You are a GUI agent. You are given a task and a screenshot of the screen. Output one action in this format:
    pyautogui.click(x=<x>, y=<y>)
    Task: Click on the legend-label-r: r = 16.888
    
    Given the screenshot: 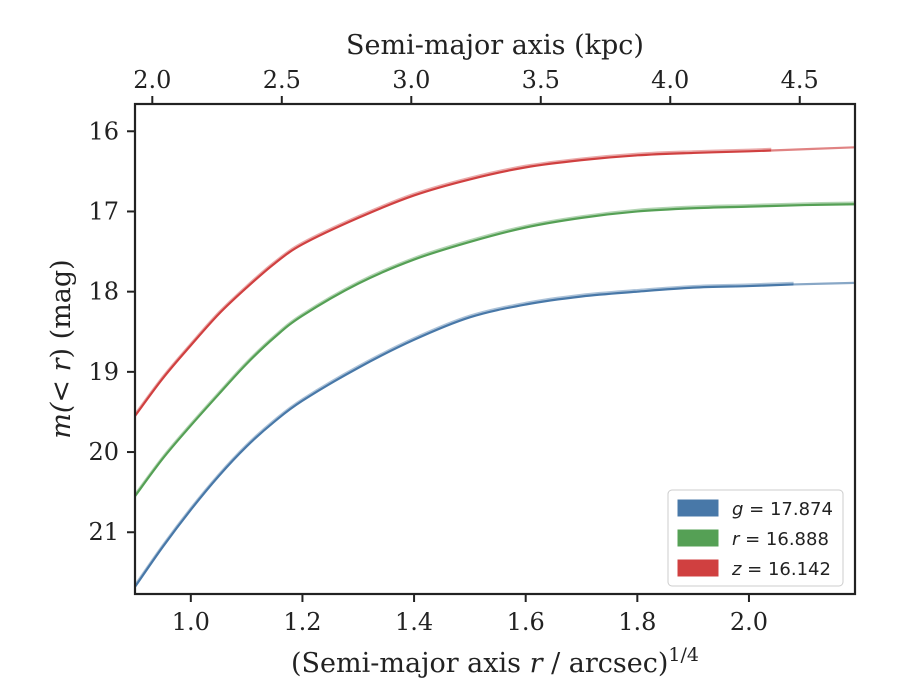 What is the action you would take?
    pyautogui.click(x=780, y=539)
    